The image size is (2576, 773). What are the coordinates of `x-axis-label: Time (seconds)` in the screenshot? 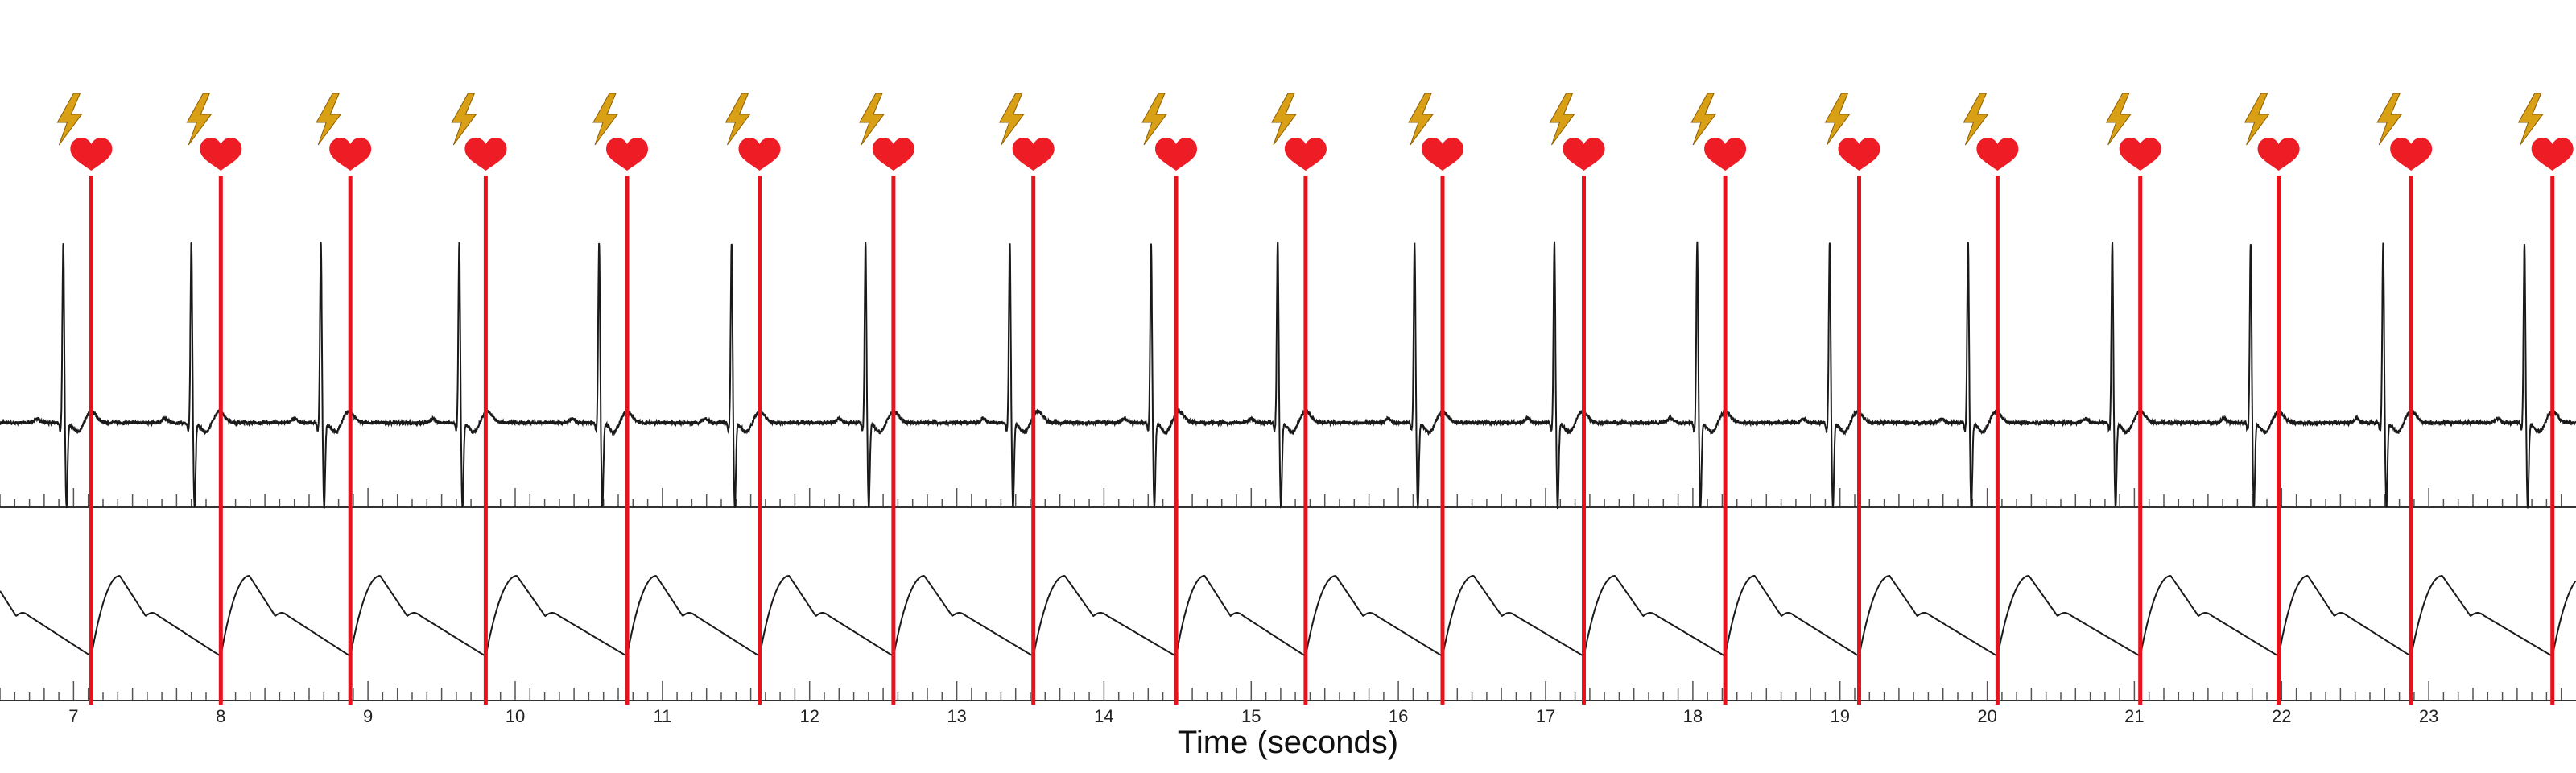 It's located at (1288, 742).